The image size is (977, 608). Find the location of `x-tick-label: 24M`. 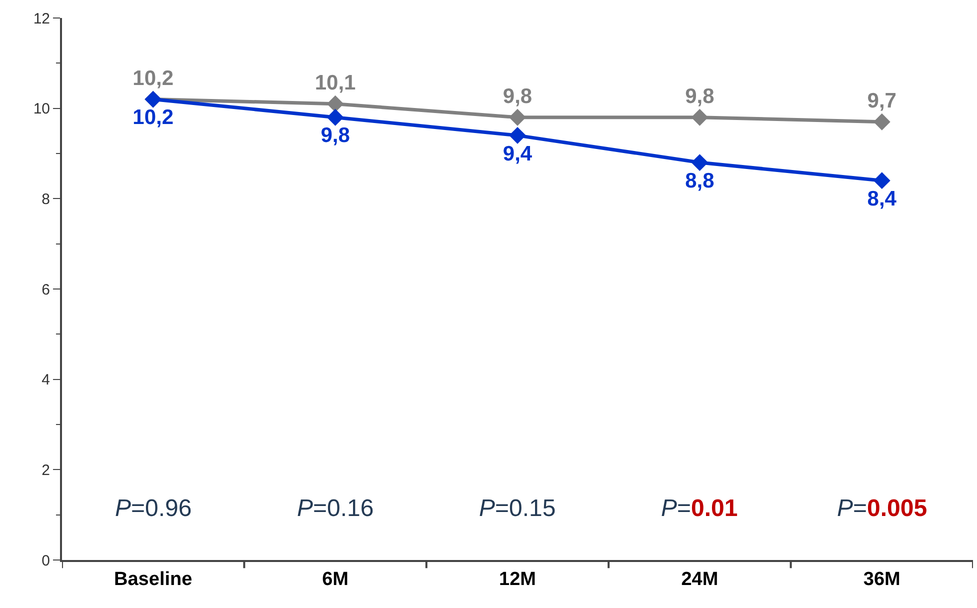

x-tick-label: 24M is located at coordinates (699, 579).